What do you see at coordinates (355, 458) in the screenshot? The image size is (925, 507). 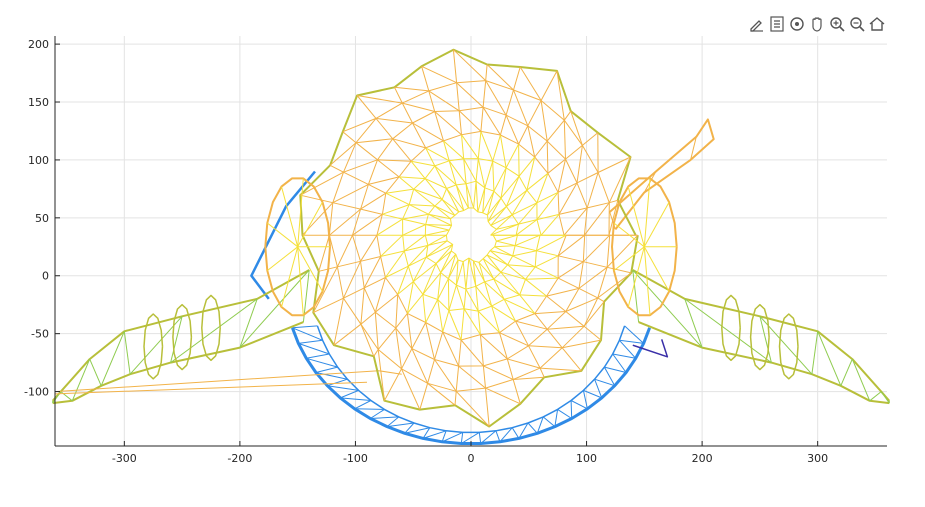 I see `x-tick-label: -100` at bounding box center [355, 458].